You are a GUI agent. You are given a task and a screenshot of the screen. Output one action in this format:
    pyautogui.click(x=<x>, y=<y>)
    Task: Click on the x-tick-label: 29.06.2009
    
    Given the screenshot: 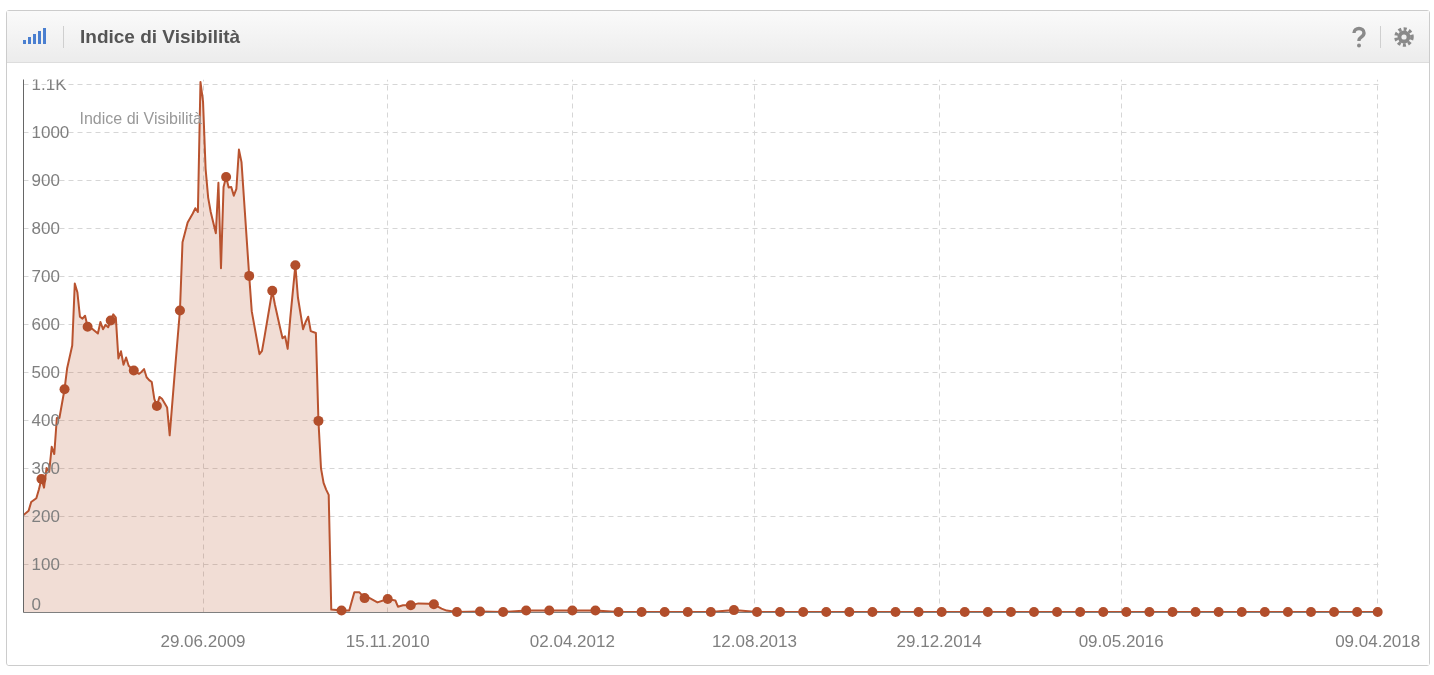 What is the action you would take?
    pyautogui.click(x=203, y=641)
    